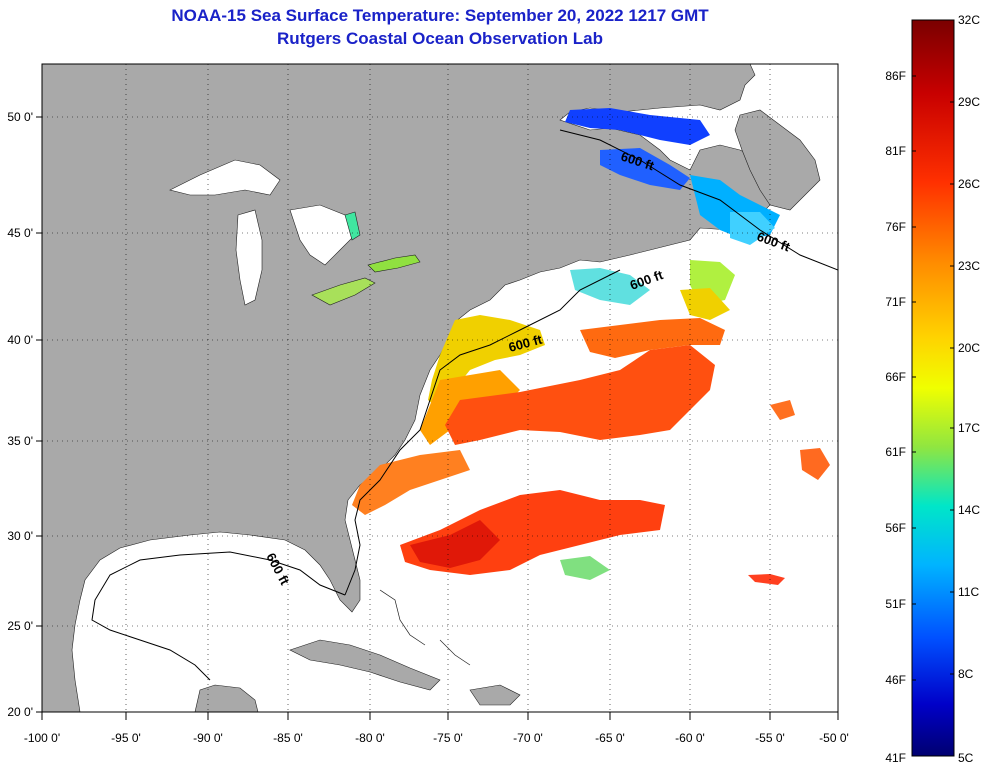  What do you see at coordinates (969, 510) in the screenshot?
I see `colorbar-celsius-label: 14C` at bounding box center [969, 510].